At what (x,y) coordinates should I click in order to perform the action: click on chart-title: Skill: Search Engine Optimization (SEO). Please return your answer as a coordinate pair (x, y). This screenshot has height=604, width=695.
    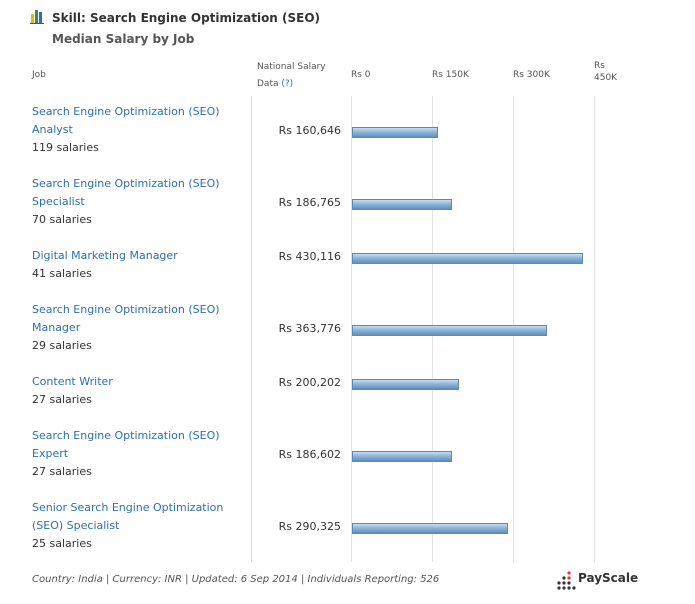
    Looking at the image, I should click on (186, 18).